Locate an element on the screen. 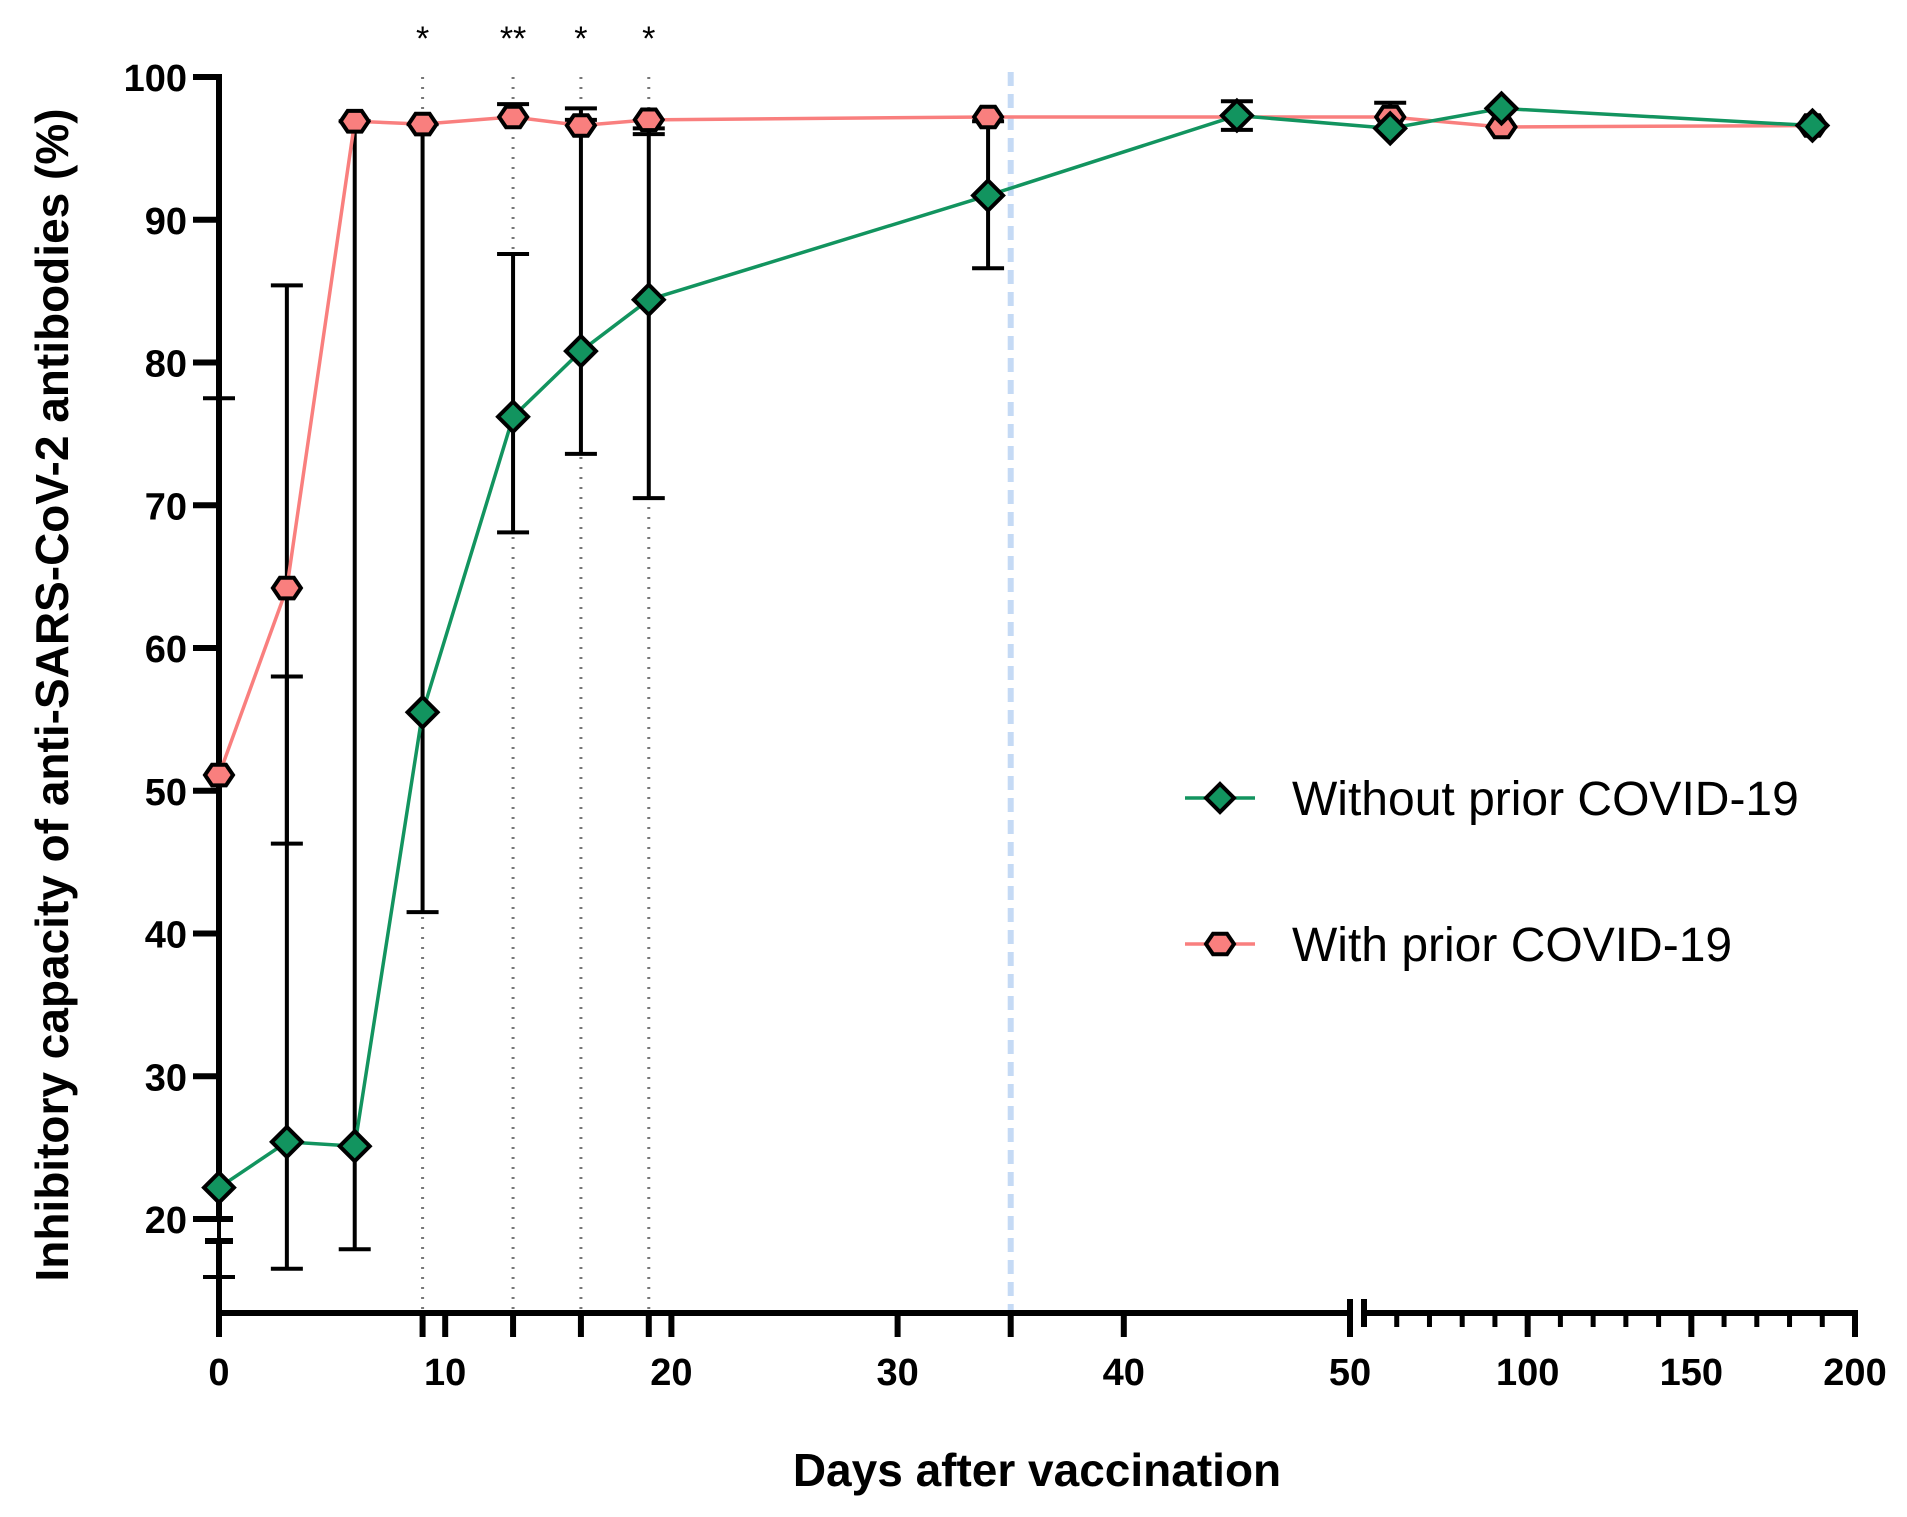 This screenshot has height=1517, width=1907. y-tick-label: 90 is located at coordinates (166, 222).